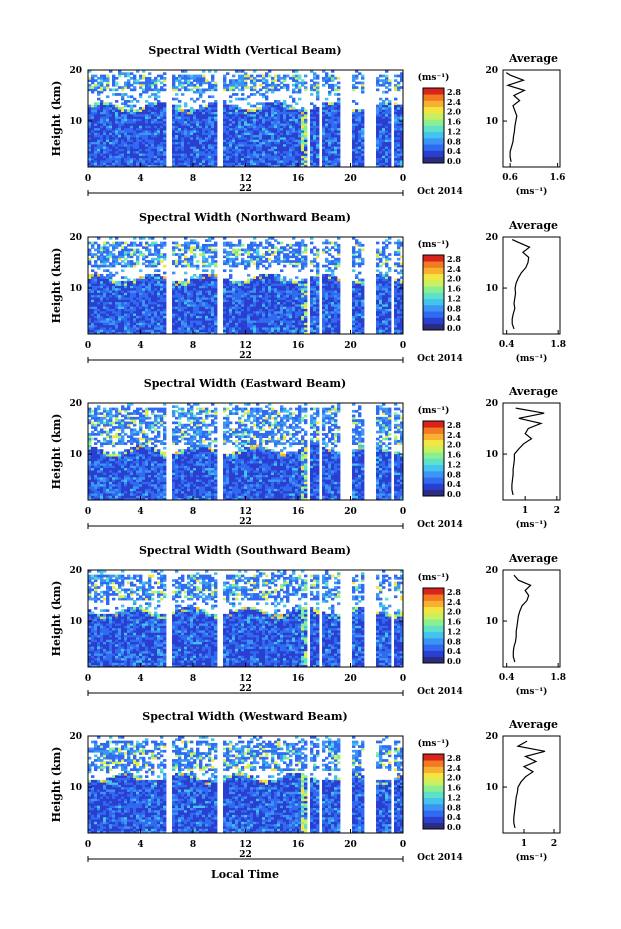 The height and width of the screenshot is (929, 621). Describe the element at coordinates (507, 678) in the screenshot. I see `average-x-tick-label: 0.4` at that location.